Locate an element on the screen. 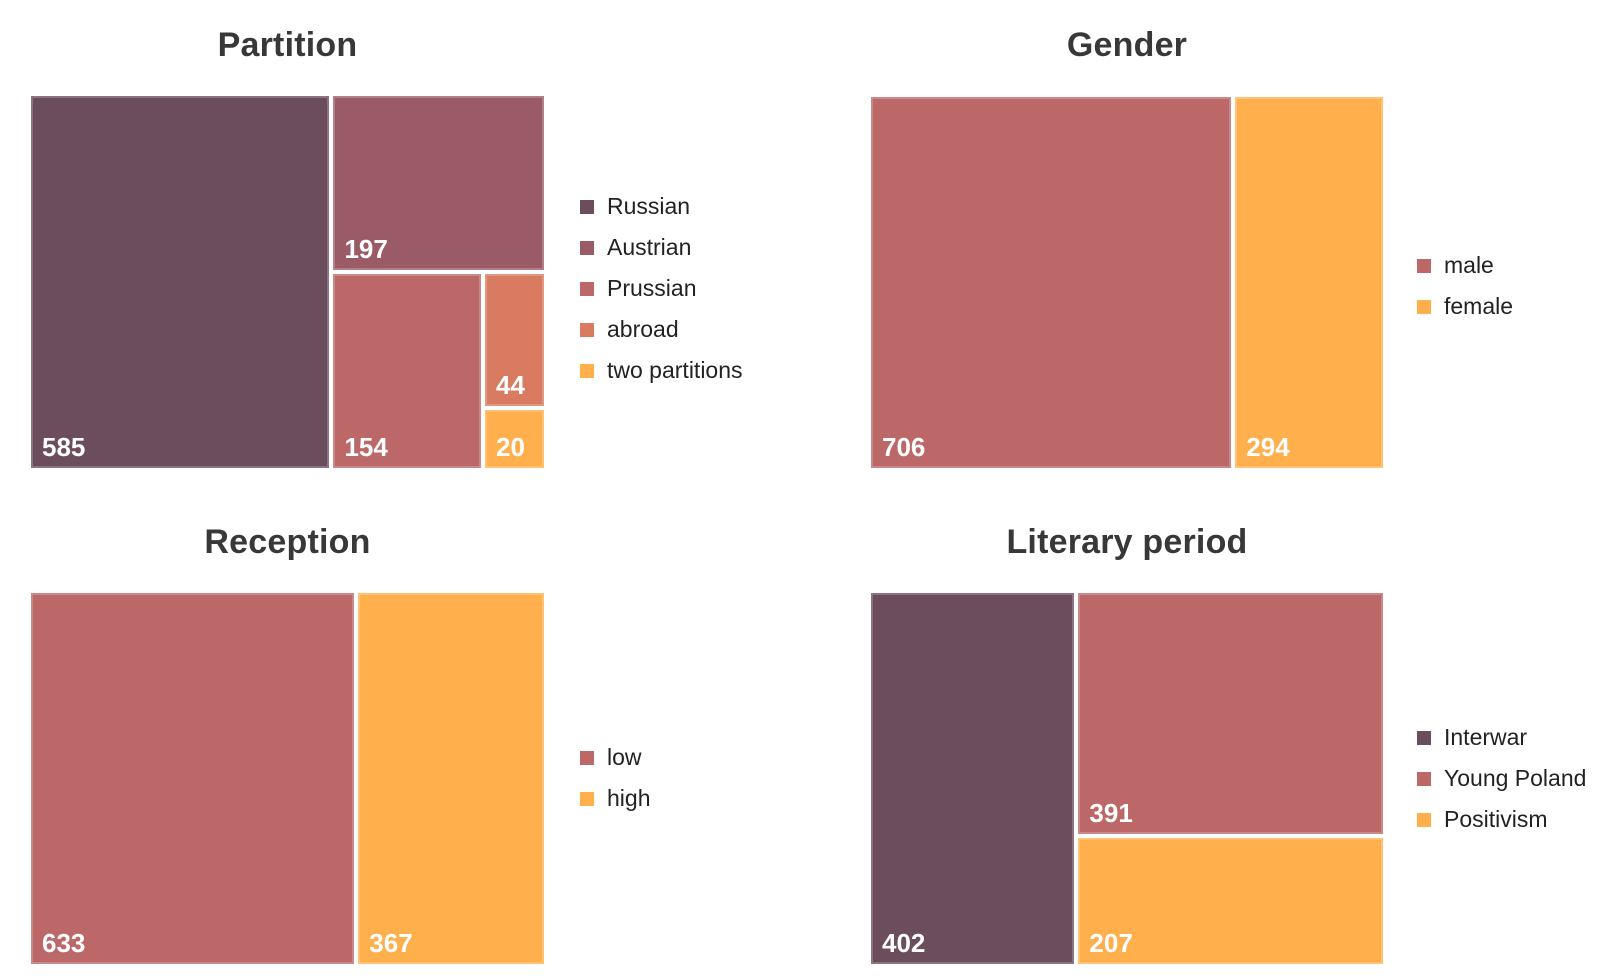 This screenshot has height=979, width=1617. treemap-tile-austrian: 197 is located at coordinates (438, 183).